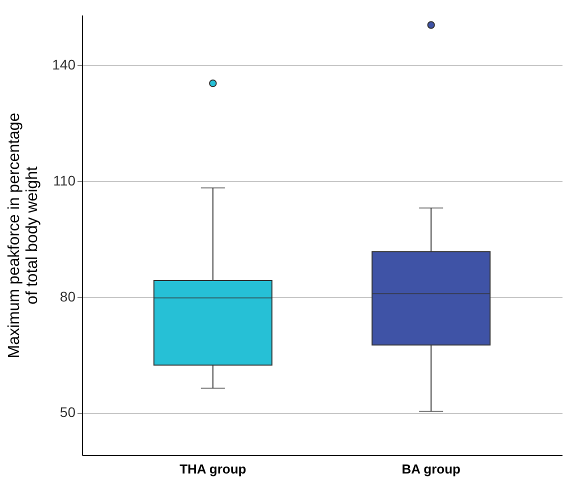 This screenshot has height=481, width=587. Describe the element at coordinates (64, 64) in the screenshot. I see `y-tick-label: 140` at that location.